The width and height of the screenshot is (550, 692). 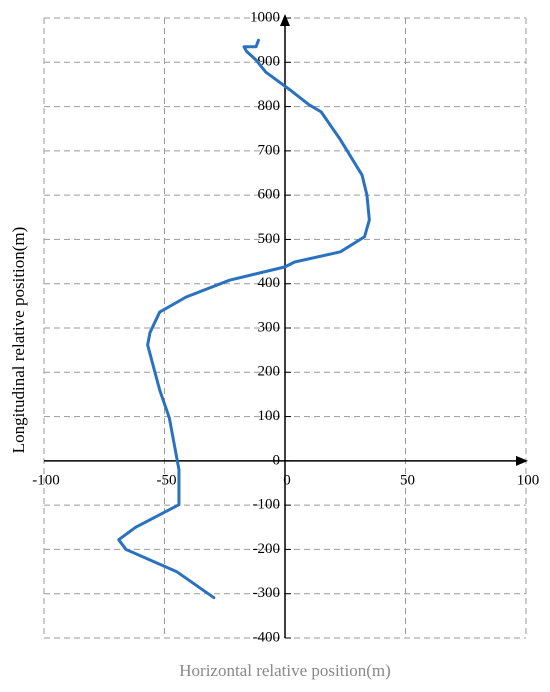 I want to click on y-tick-label: 100, so click(x=269, y=416).